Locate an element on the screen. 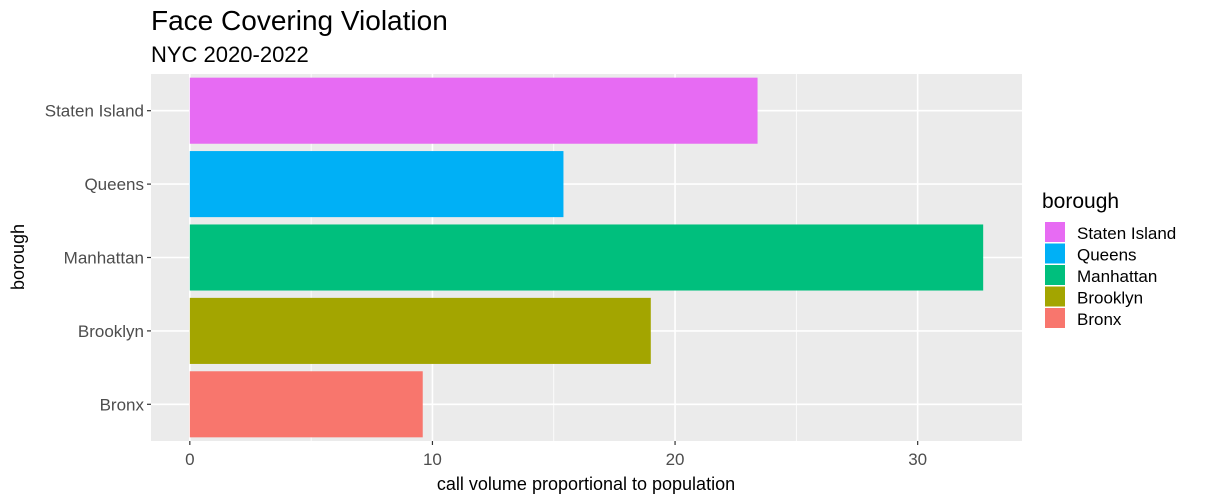  x-axis: 0 10 20 30 is located at coordinates (556, 455).